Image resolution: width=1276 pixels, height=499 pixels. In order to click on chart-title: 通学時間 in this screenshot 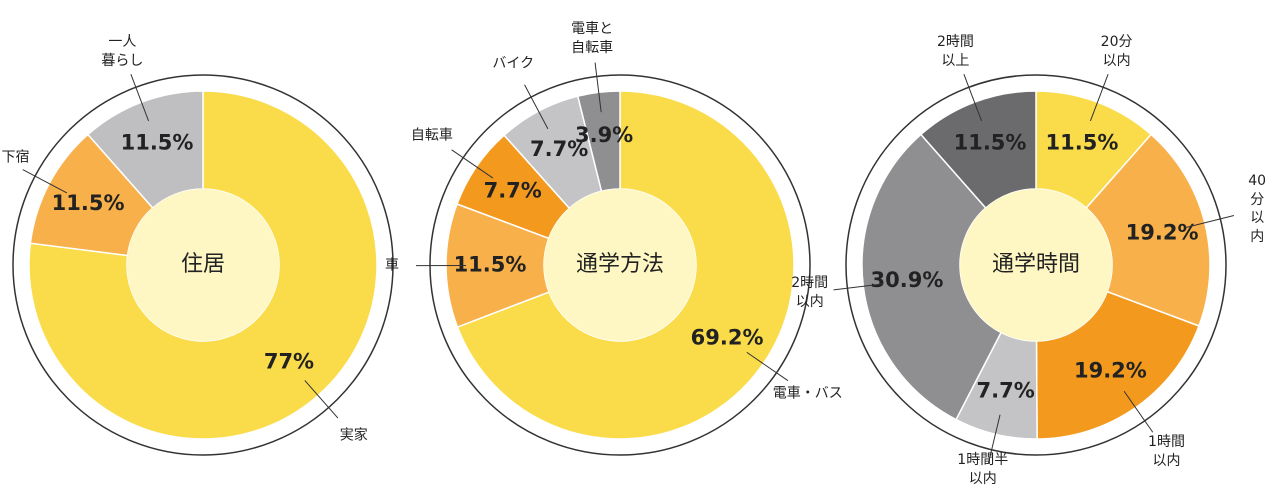, I will do `click(1036, 264)`.